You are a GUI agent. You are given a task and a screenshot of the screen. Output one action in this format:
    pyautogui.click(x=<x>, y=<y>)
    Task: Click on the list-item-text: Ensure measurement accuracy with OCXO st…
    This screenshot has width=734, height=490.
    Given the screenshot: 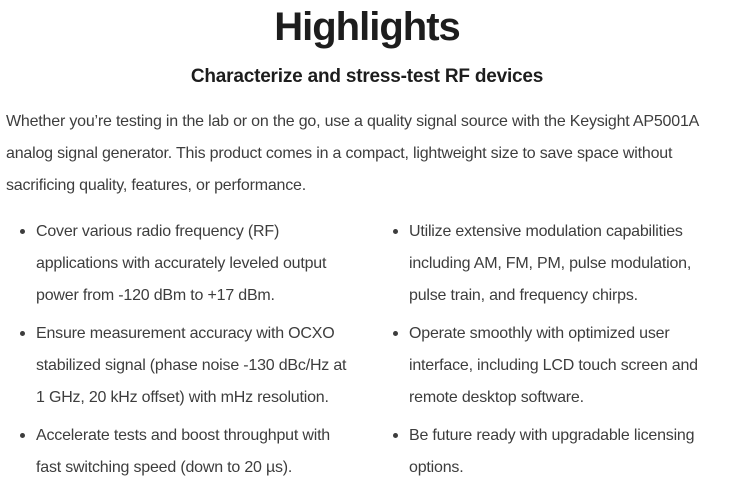 What is the action you would take?
    pyautogui.click(x=191, y=365)
    